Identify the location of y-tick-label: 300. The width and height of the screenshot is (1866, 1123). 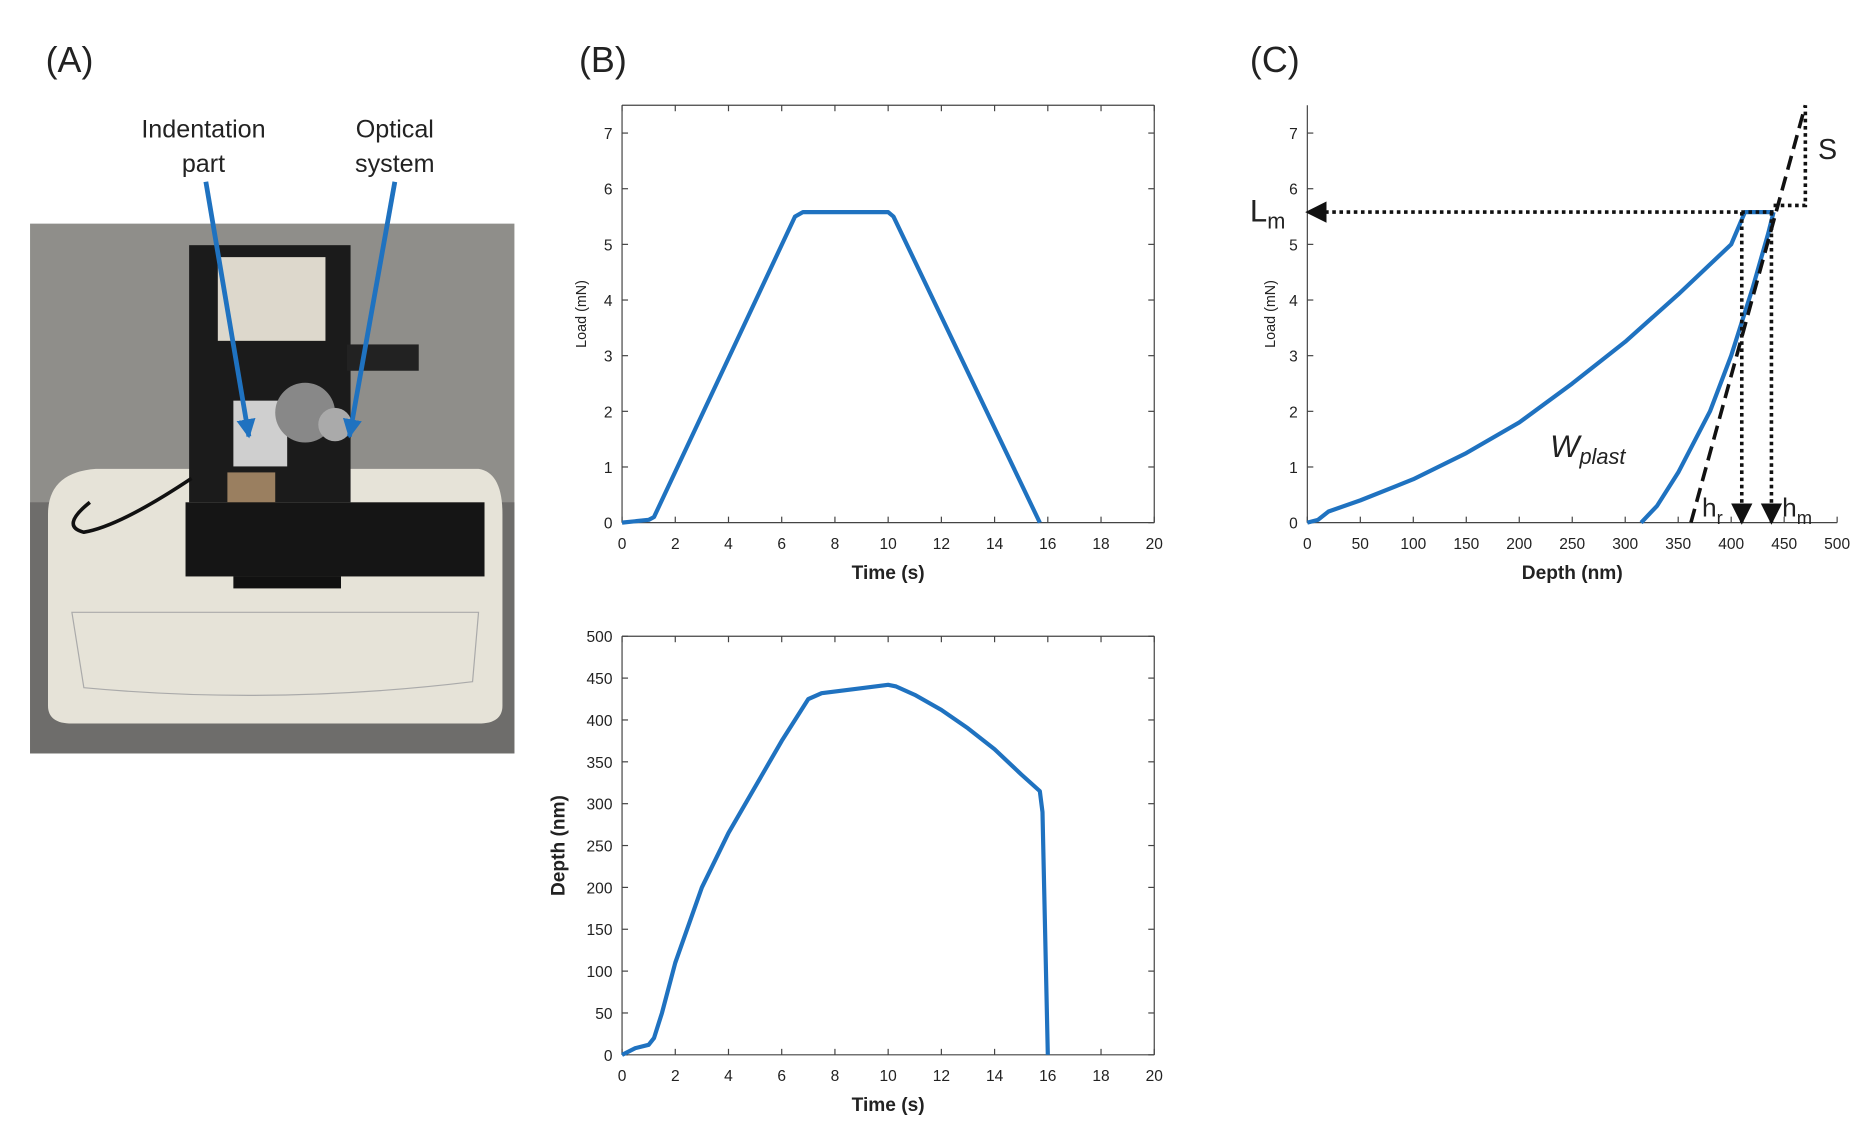
(600, 805).